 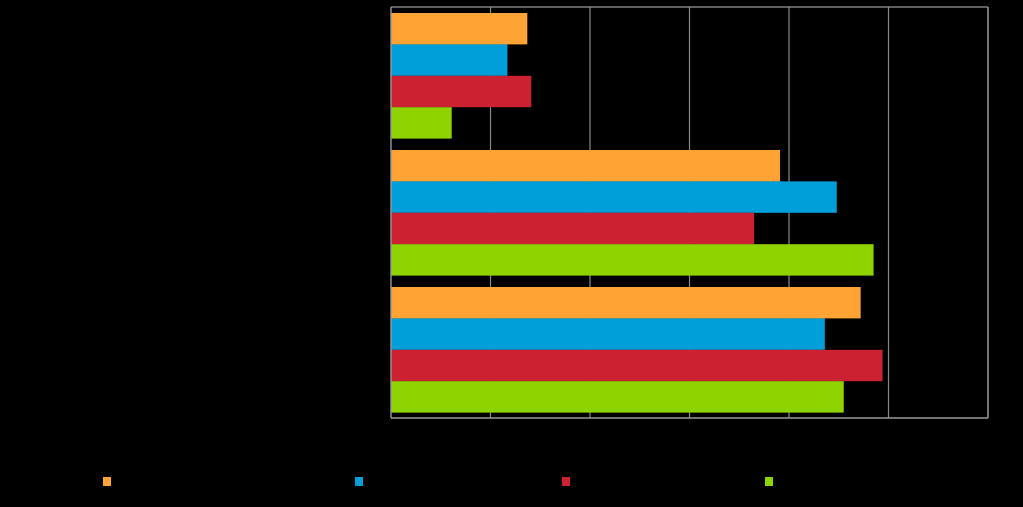 I want to click on bar-s3-c1, so click(x=632, y=260).